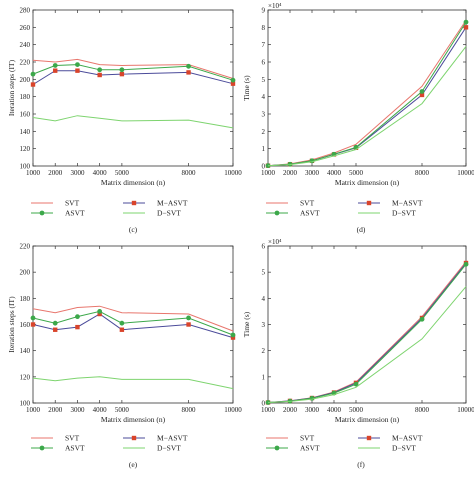  What do you see at coordinates (361, 464) in the screenshot?
I see `panel-caption: (f)` at bounding box center [361, 464].